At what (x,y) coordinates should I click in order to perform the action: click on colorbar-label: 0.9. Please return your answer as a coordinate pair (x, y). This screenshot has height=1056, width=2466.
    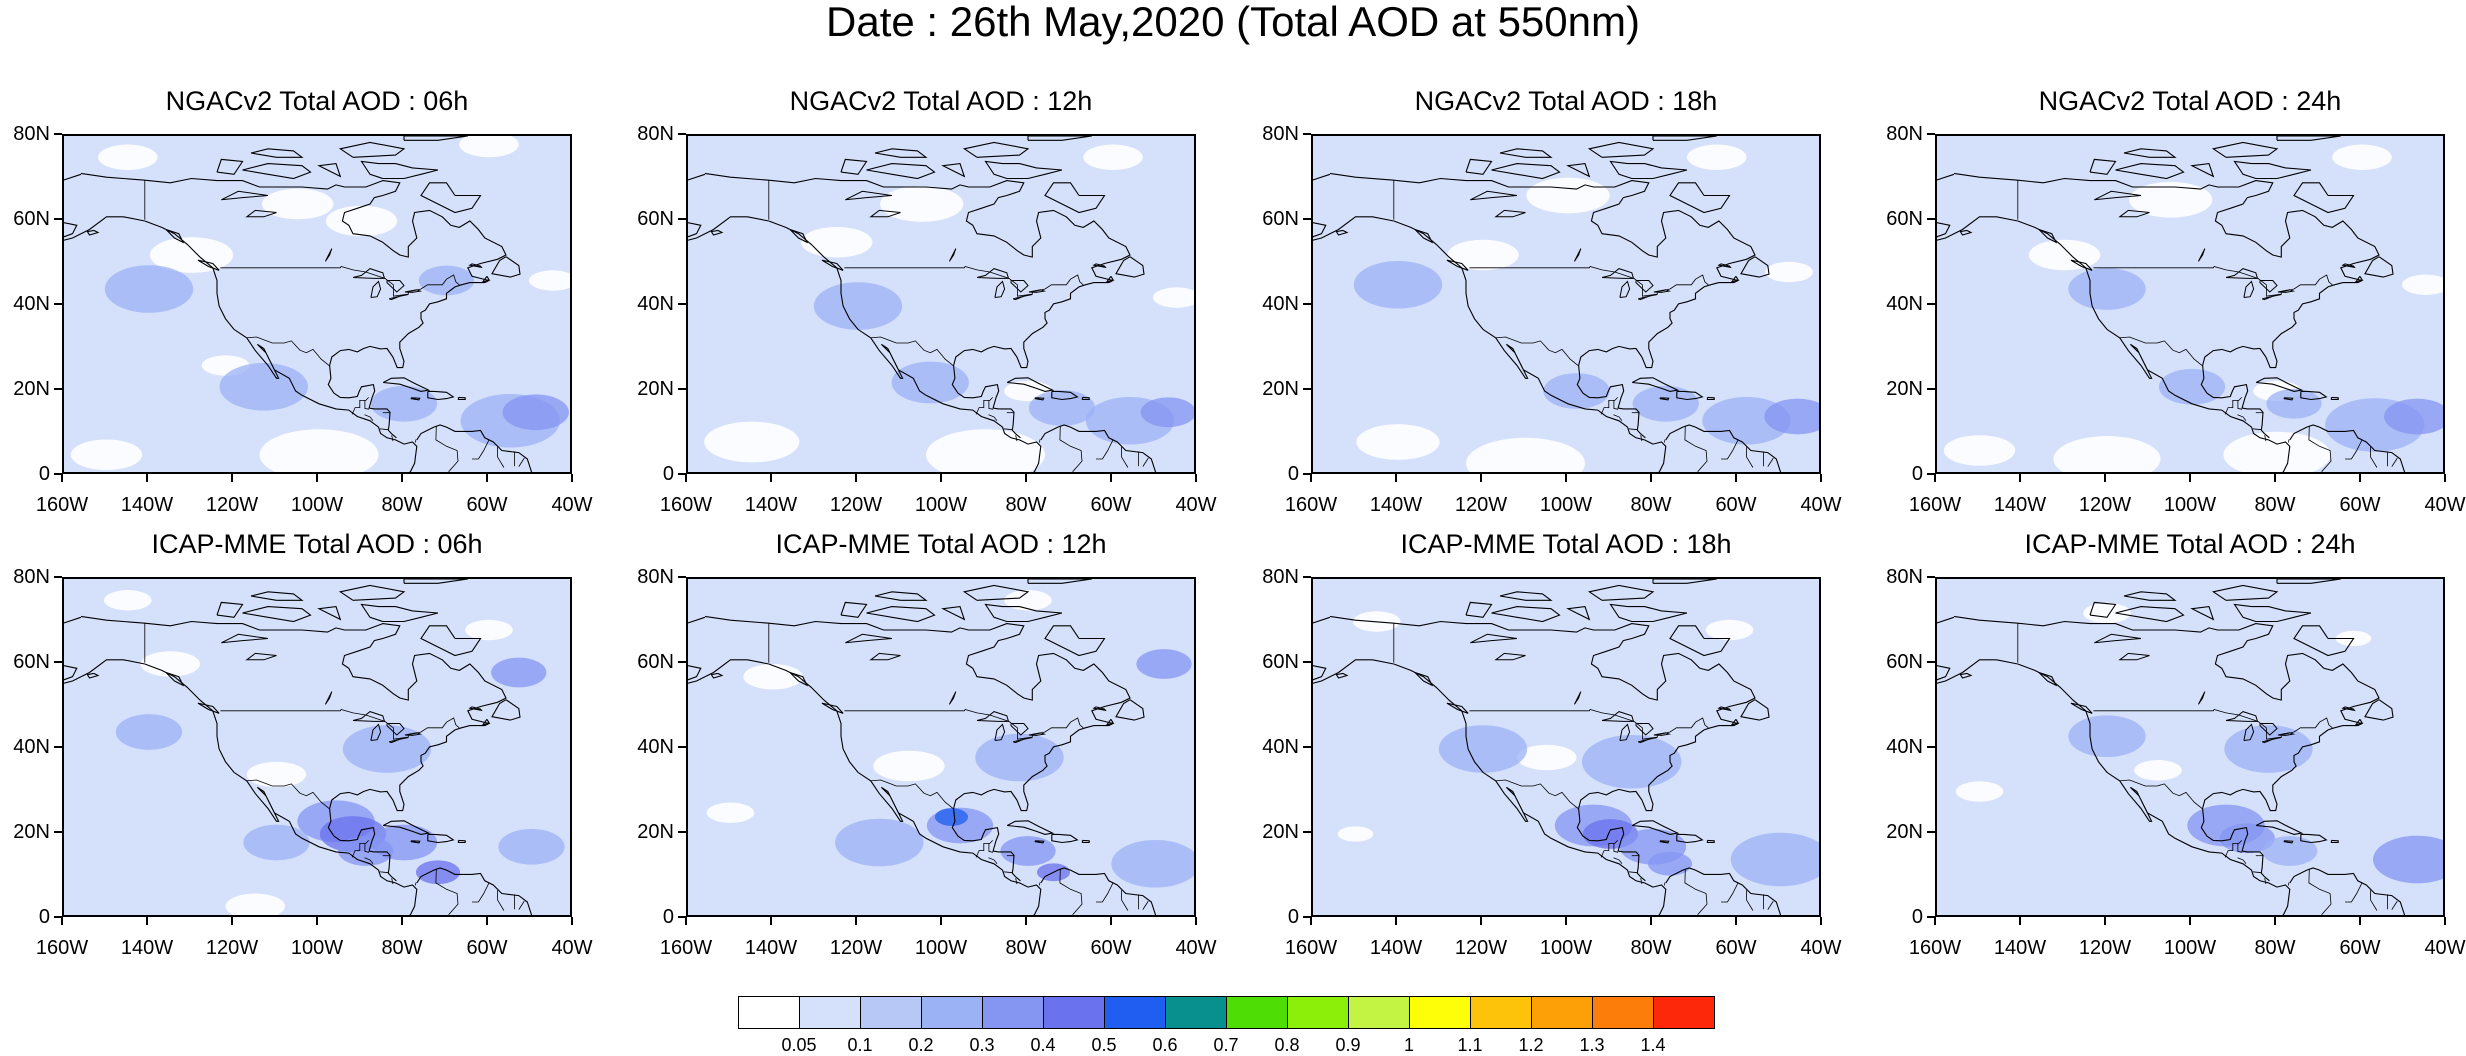
    Looking at the image, I should click on (1348, 1045).